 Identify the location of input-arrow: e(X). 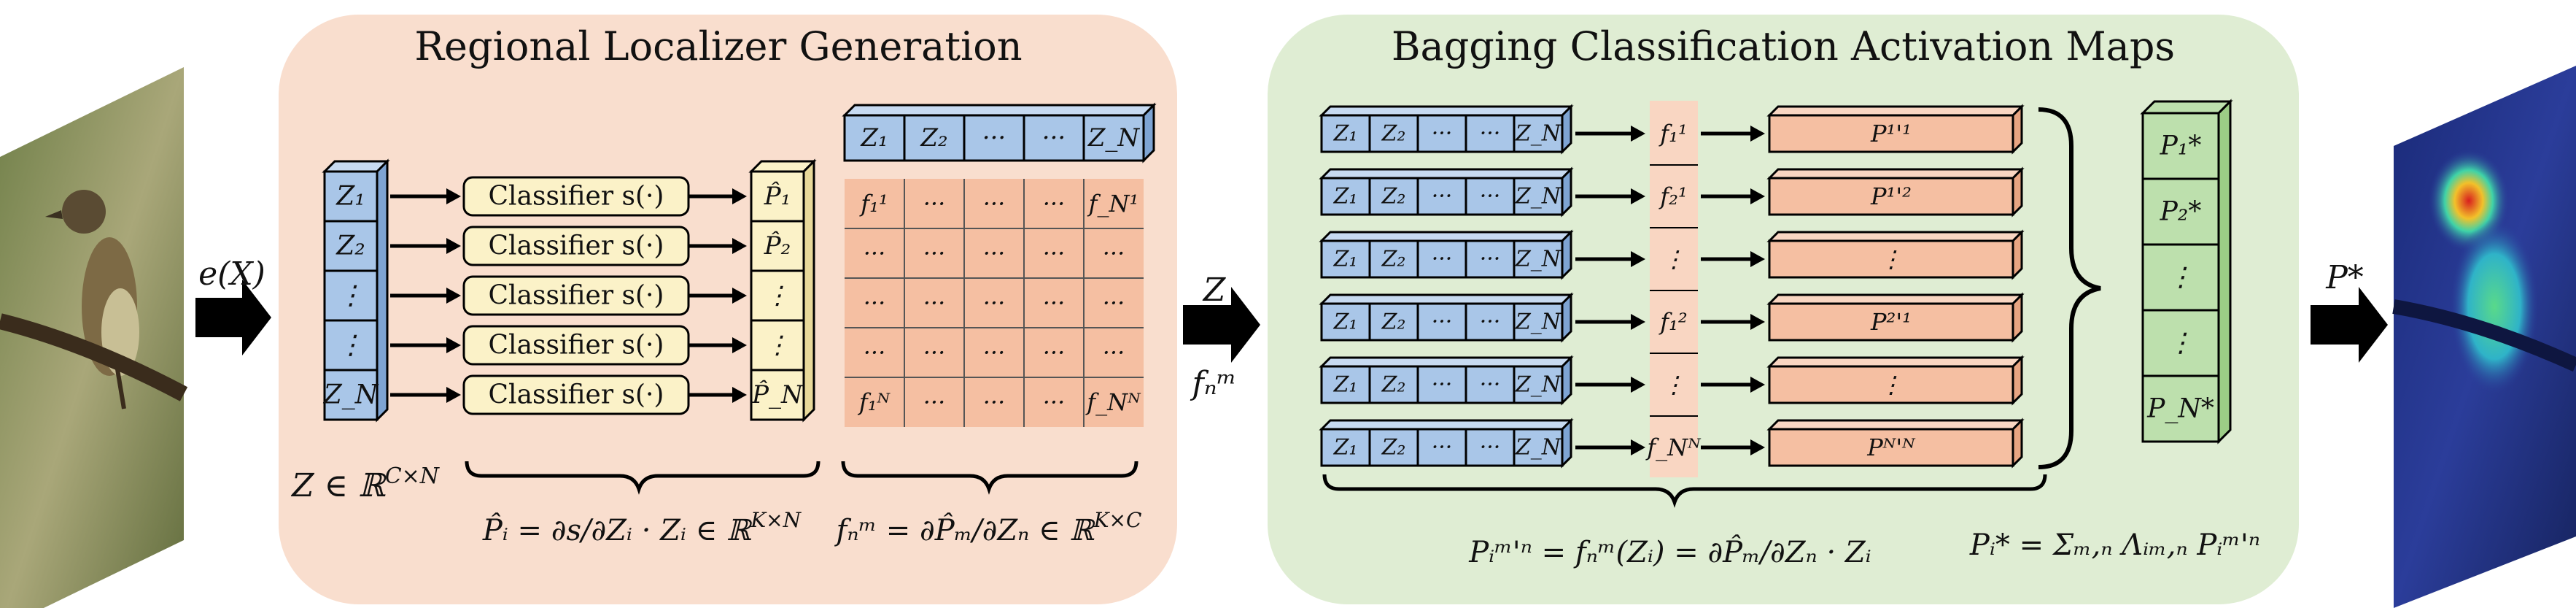
(233, 305).